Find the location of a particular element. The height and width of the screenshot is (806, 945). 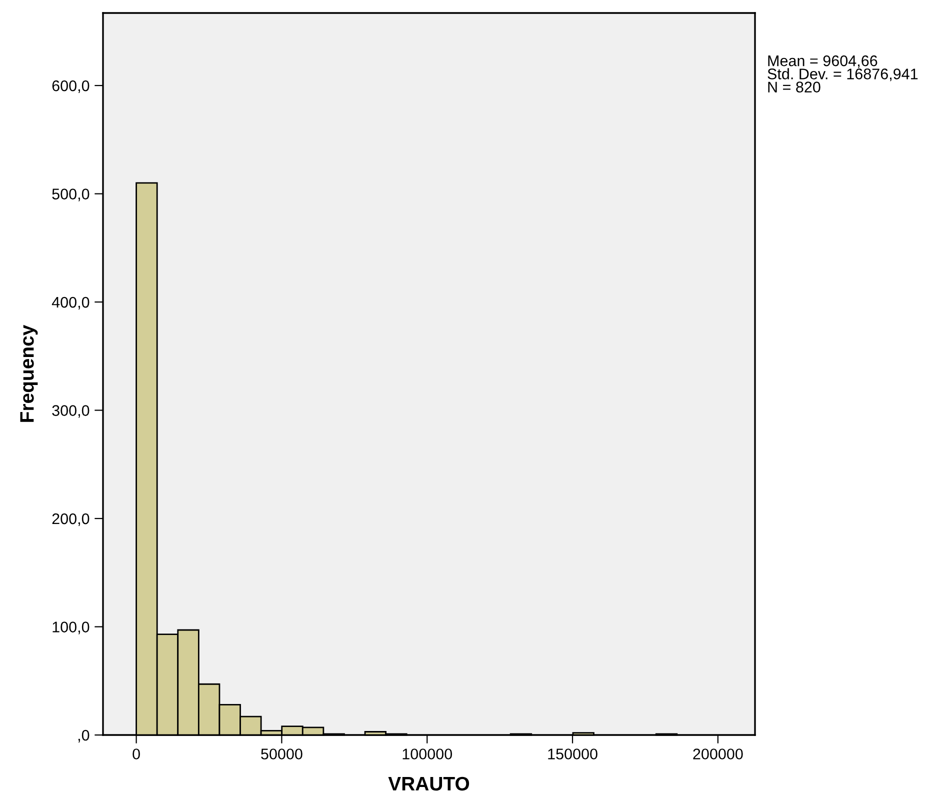

x-tick-label: 0 is located at coordinates (136, 754).